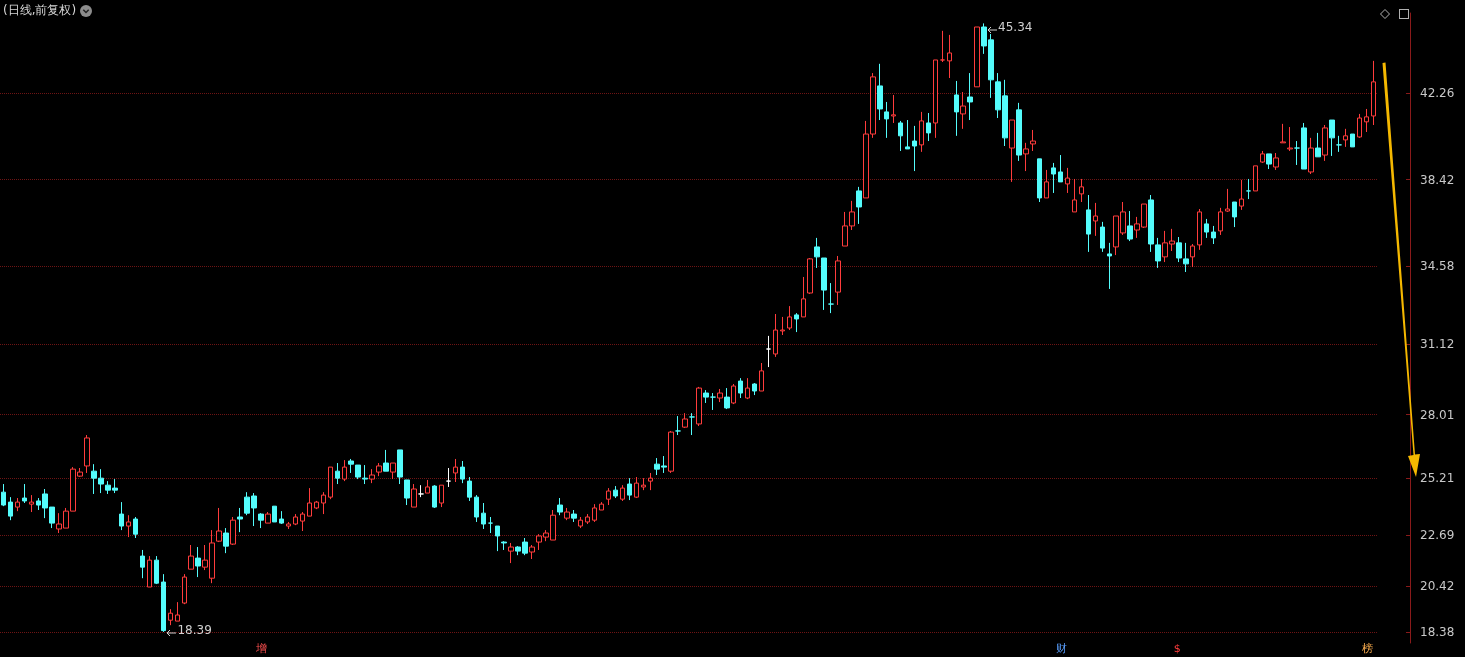 The width and height of the screenshot is (1465, 657). I want to click on y-tick-label: 22.69, so click(1437, 534).